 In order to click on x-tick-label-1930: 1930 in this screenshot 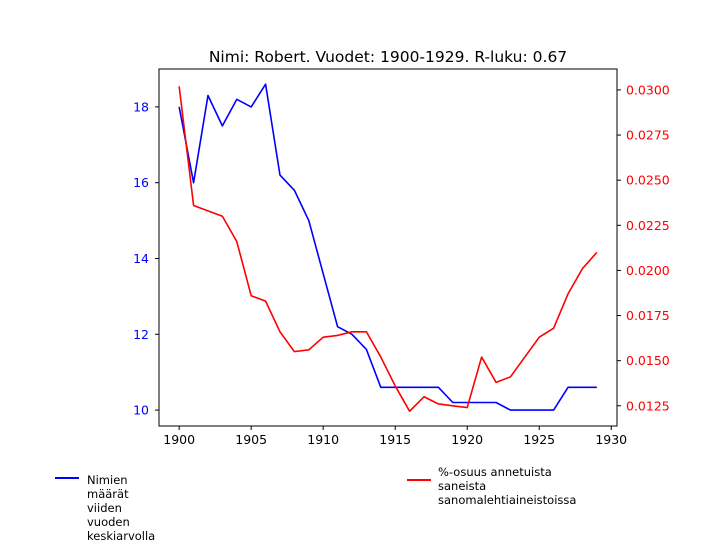, I will do `click(611, 439)`.